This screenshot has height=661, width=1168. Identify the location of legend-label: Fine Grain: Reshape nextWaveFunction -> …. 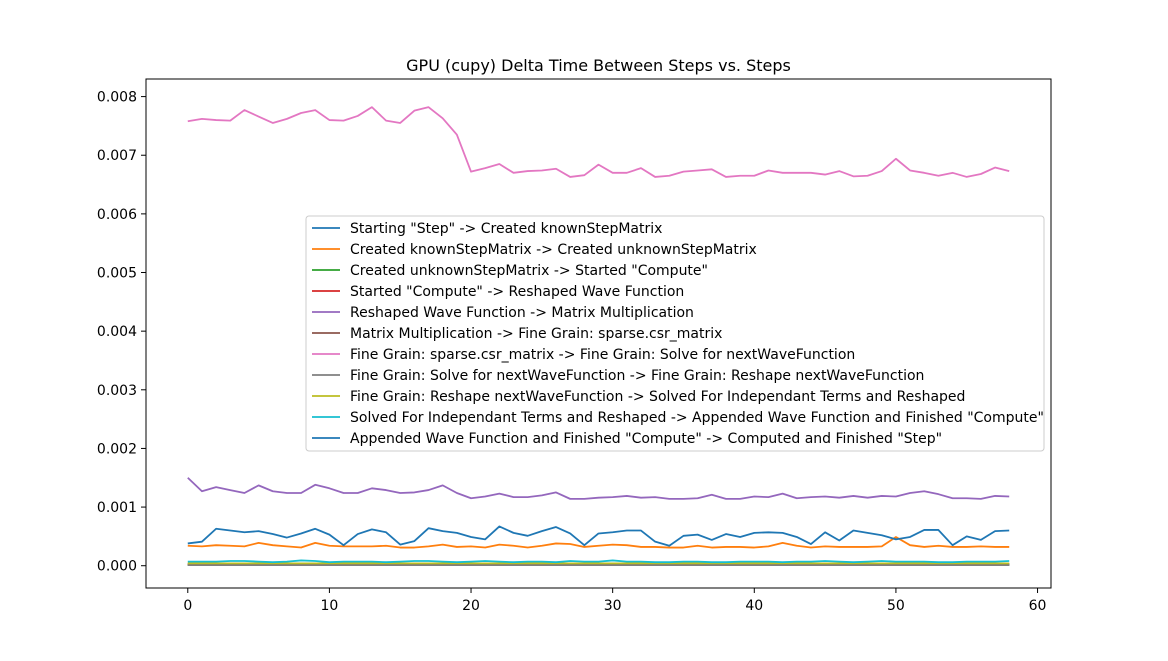
(657, 397).